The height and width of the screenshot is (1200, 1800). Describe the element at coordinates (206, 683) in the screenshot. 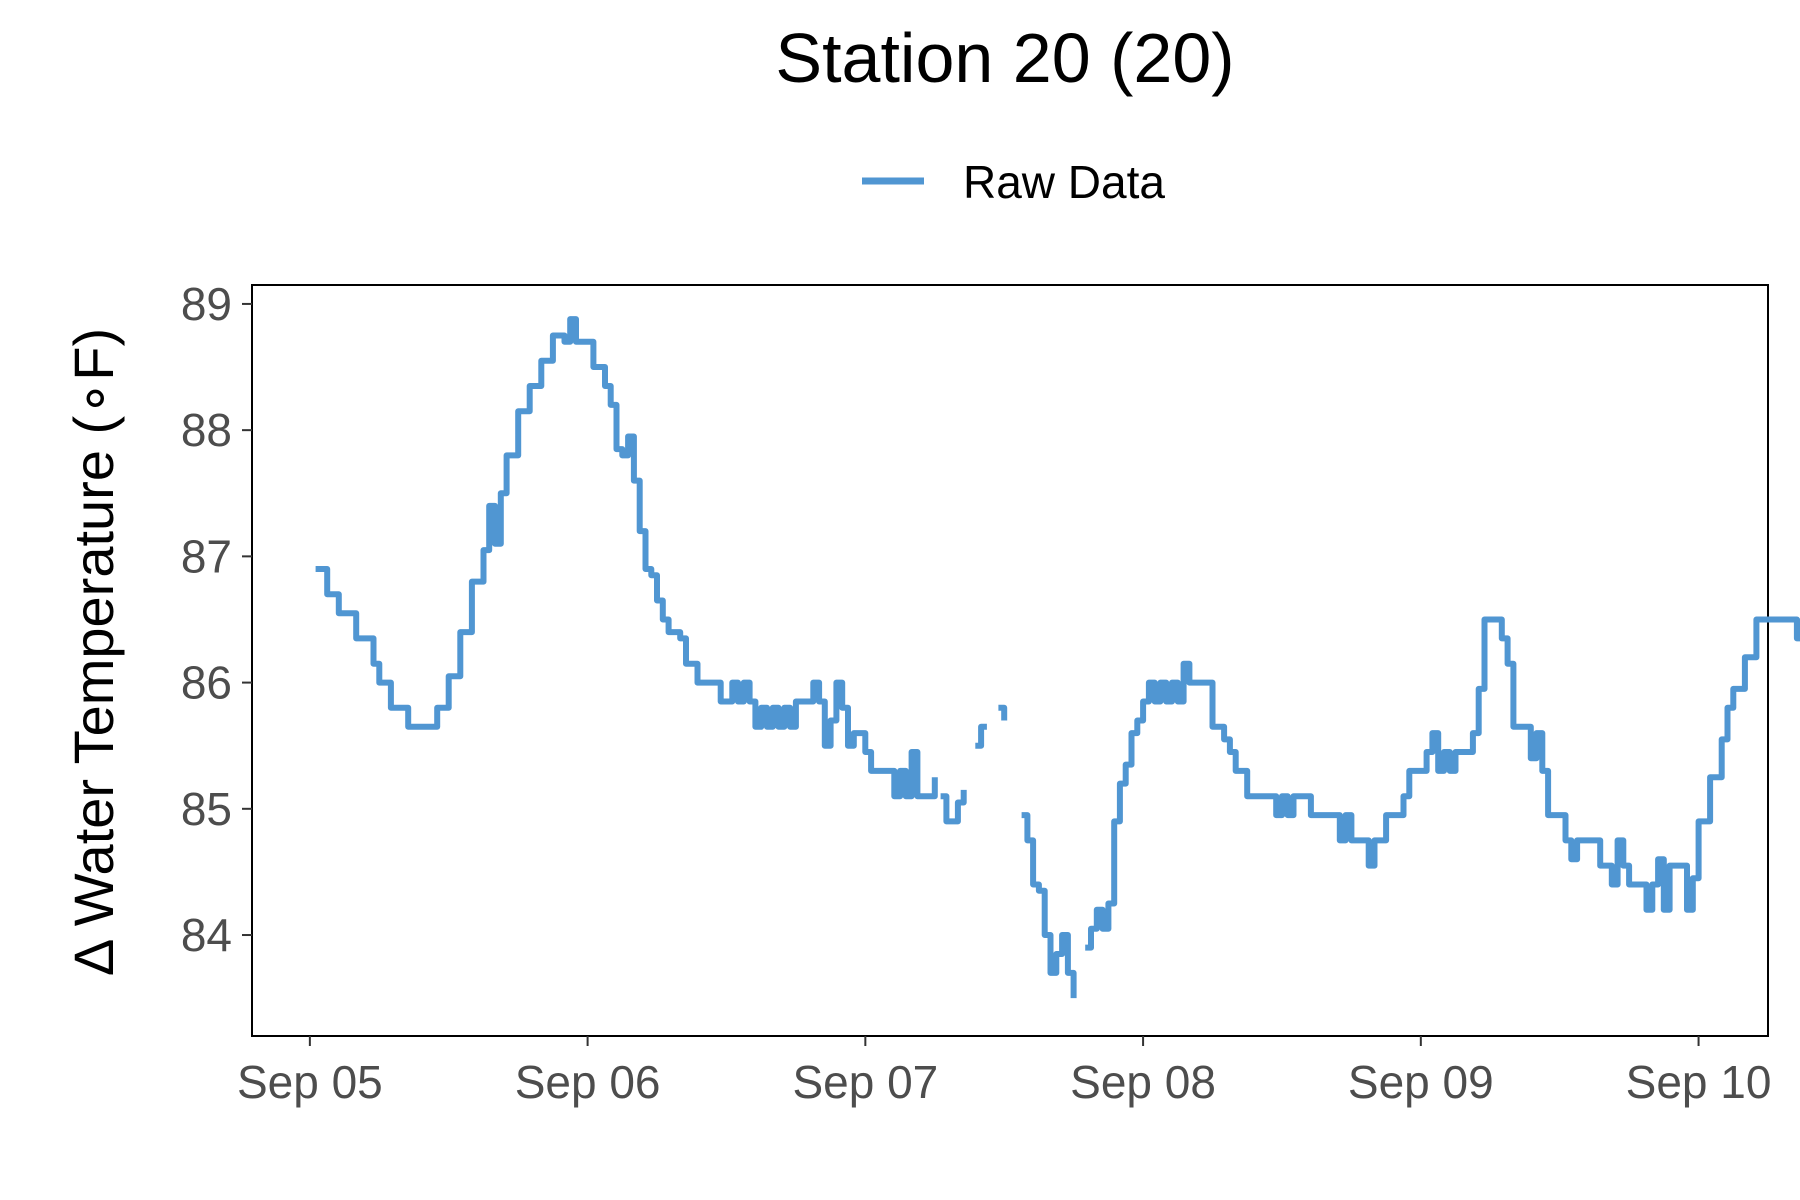

I see `y-tick-label: 86` at that location.